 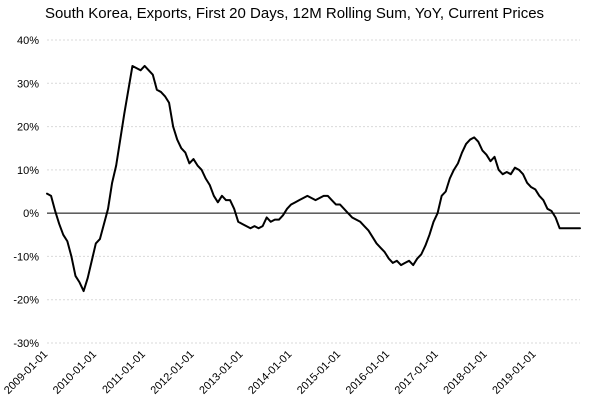 I want to click on y-tick-label: -30%, so click(x=26, y=344).